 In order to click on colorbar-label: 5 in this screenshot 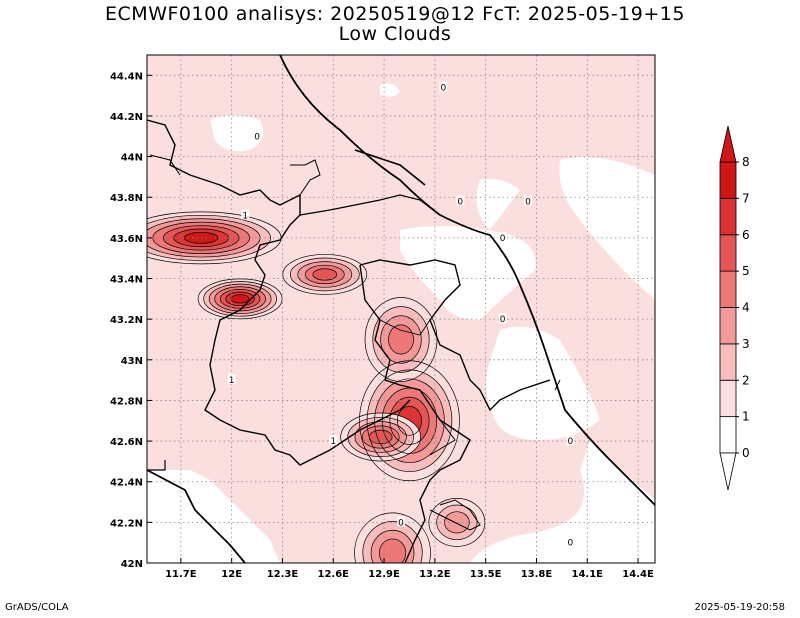, I will do `click(746, 271)`.